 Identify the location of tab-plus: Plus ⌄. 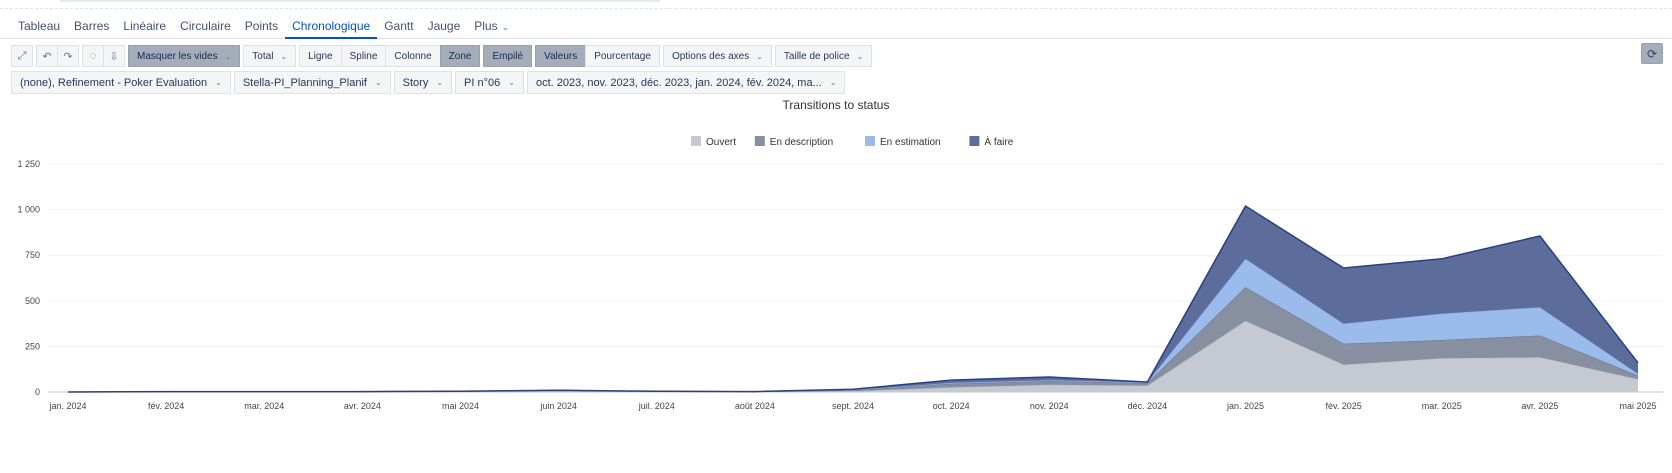
(491, 26).